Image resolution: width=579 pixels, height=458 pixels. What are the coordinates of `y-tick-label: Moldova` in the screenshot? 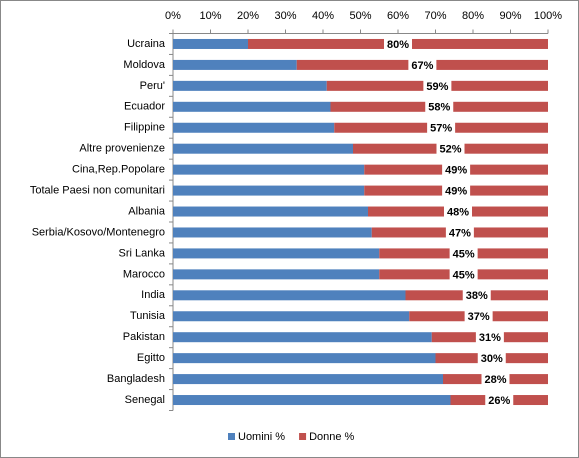 It's located at (144, 65).